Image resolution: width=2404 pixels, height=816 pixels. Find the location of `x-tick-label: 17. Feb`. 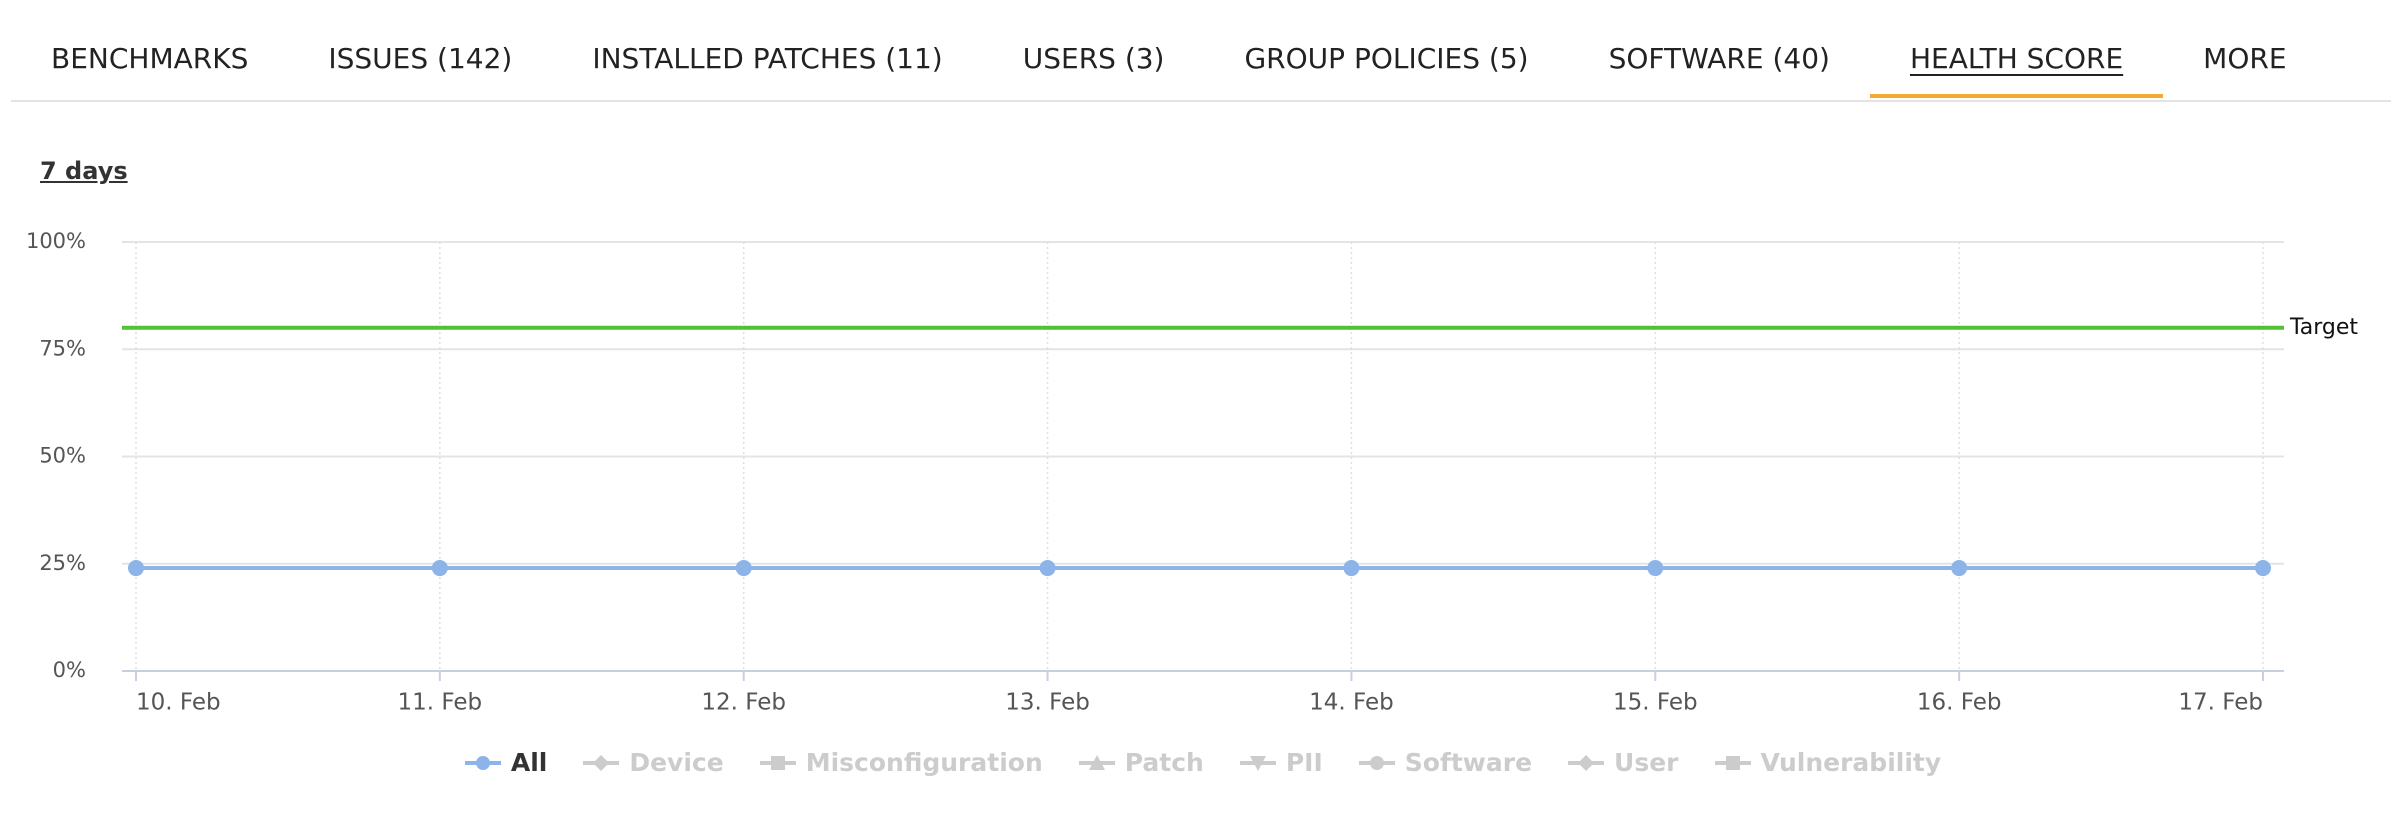

x-tick-label: 17. Feb is located at coordinates (2220, 703).